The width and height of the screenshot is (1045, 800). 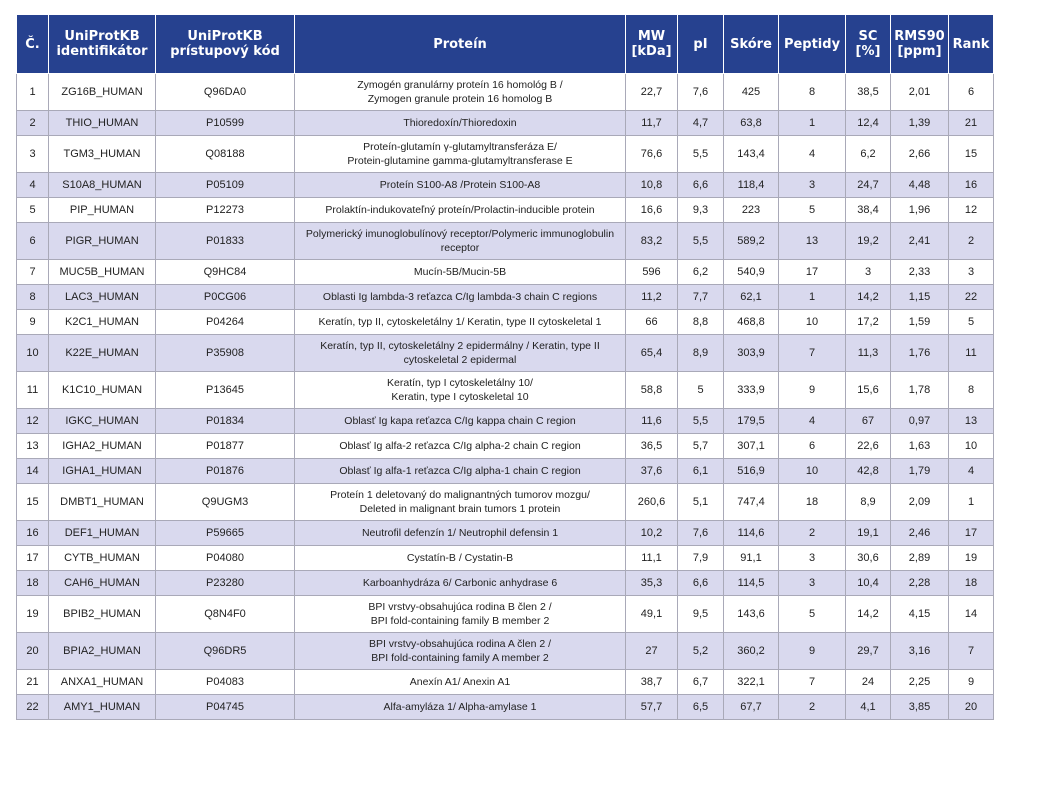 What do you see at coordinates (868, 210) in the screenshot?
I see `cell-sc: 38,4` at bounding box center [868, 210].